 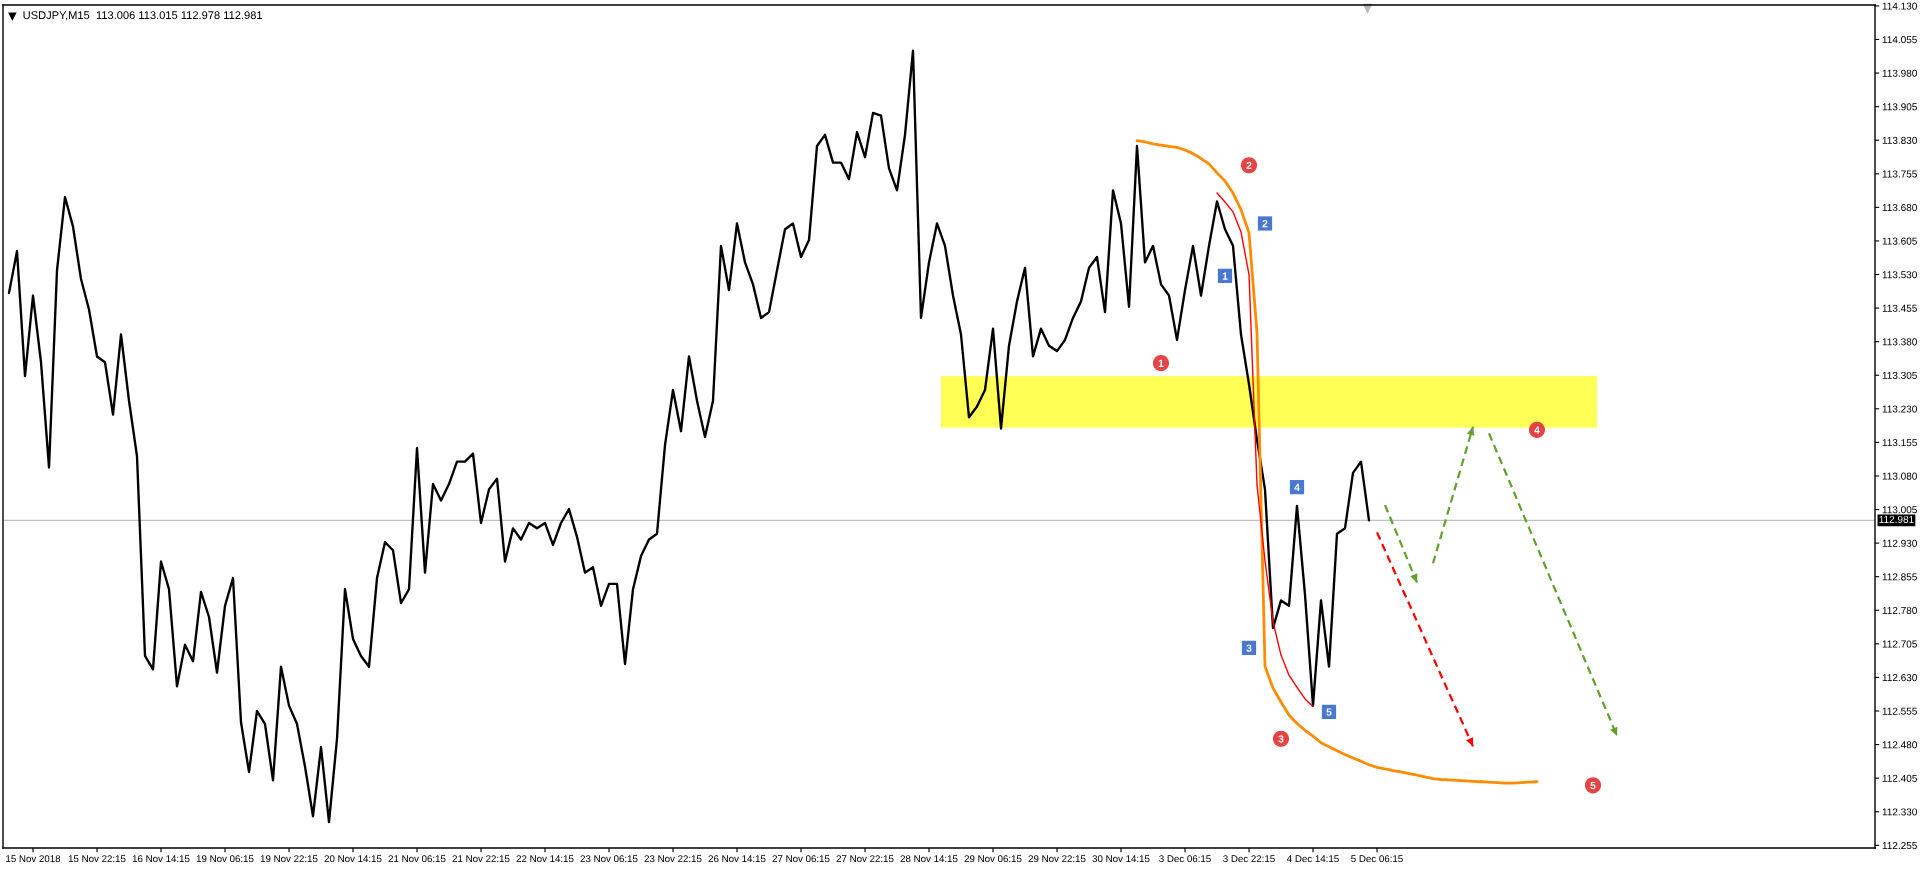 I want to click on x-tick-label: 4 Dec 14:15, so click(x=1313, y=859).